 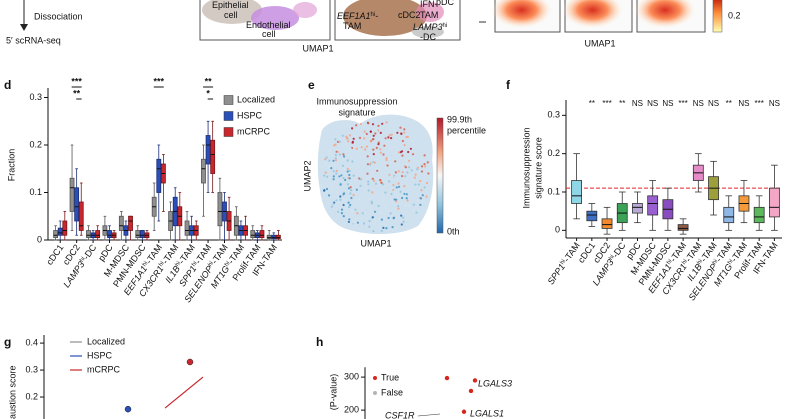 What do you see at coordinates (35, 192) in the screenshot?
I see `y-tick-label: 0.1` at bounding box center [35, 192].